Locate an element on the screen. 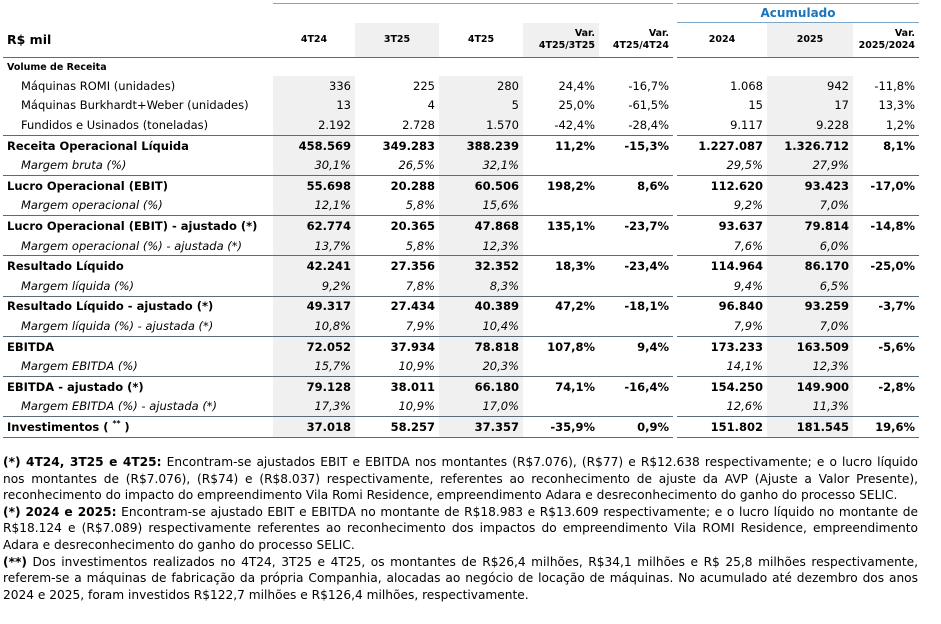 The width and height of the screenshot is (941, 624). col-4t24: 4T24 is located at coordinates (314, 40).